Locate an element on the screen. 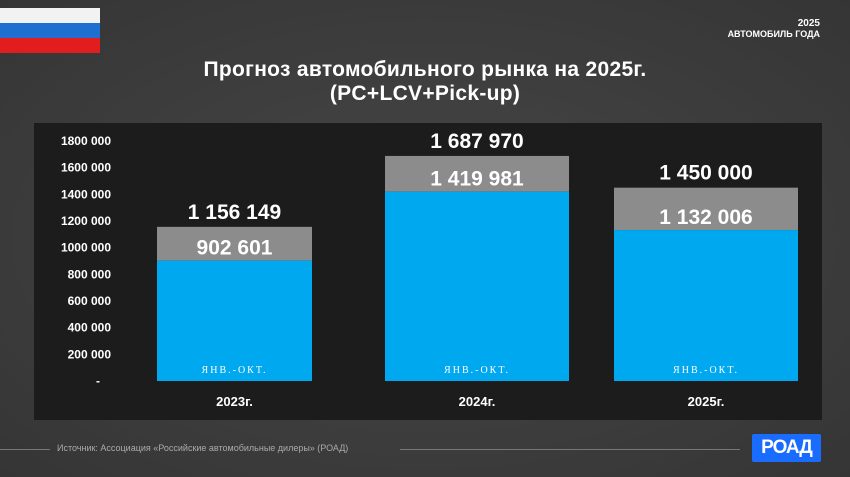 The height and width of the screenshot is (477, 850). y-tick-label: 1600 000 is located at coordinates (86, 168).